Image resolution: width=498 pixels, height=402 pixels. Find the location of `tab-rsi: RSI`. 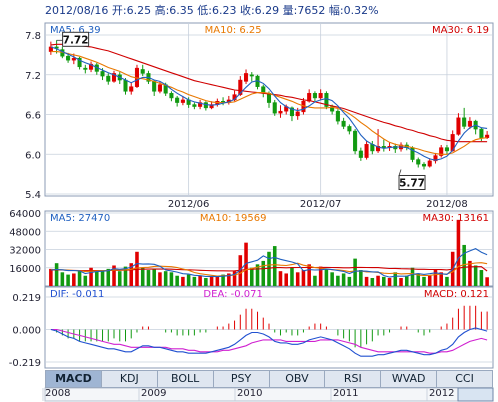

tab-rsi: RSI is located at coordinates (353, 379).